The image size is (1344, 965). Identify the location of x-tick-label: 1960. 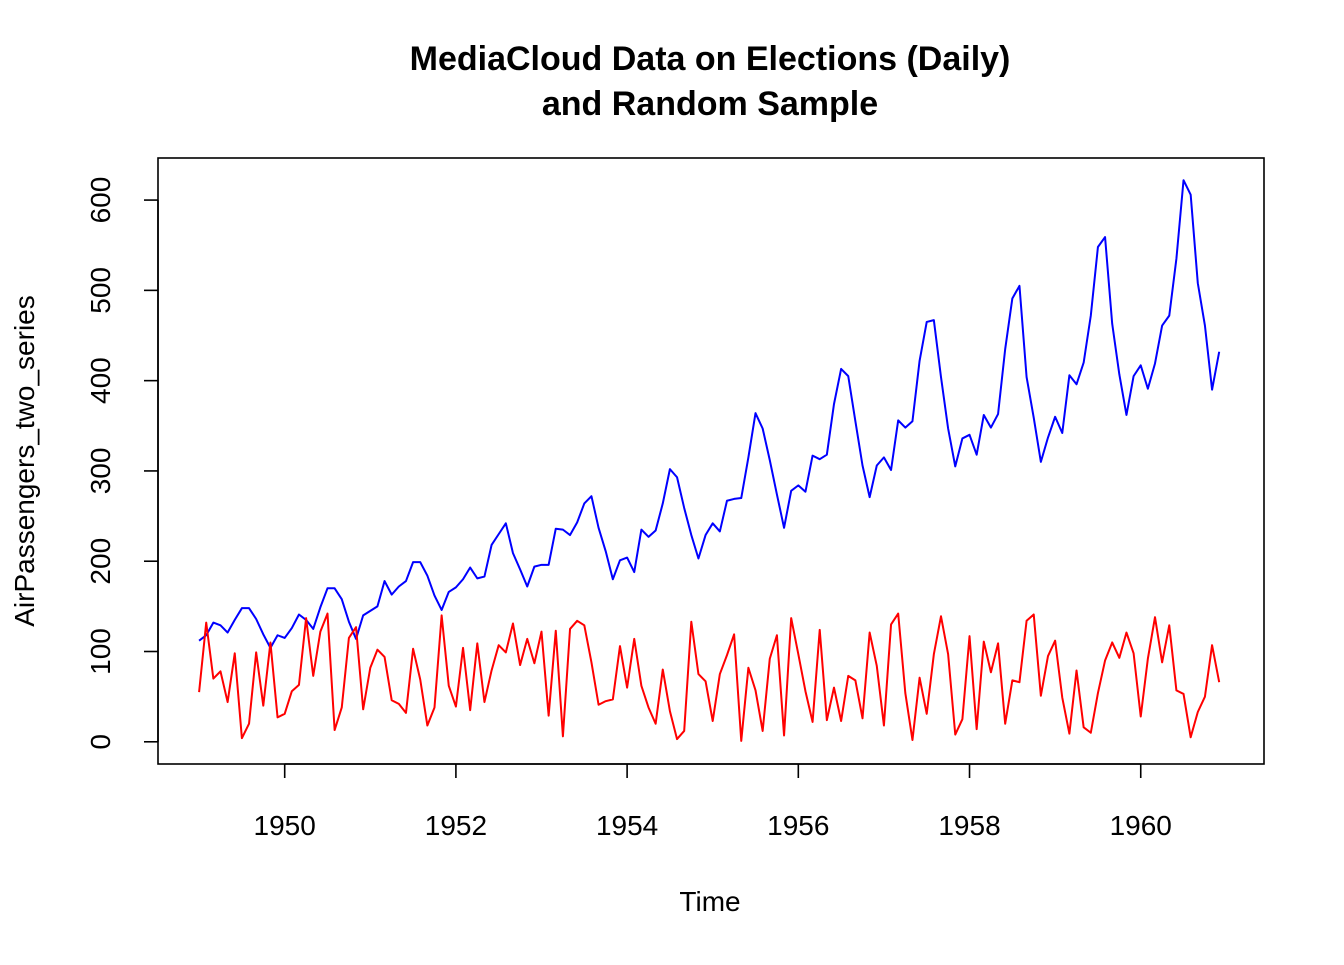
(1141, 825).